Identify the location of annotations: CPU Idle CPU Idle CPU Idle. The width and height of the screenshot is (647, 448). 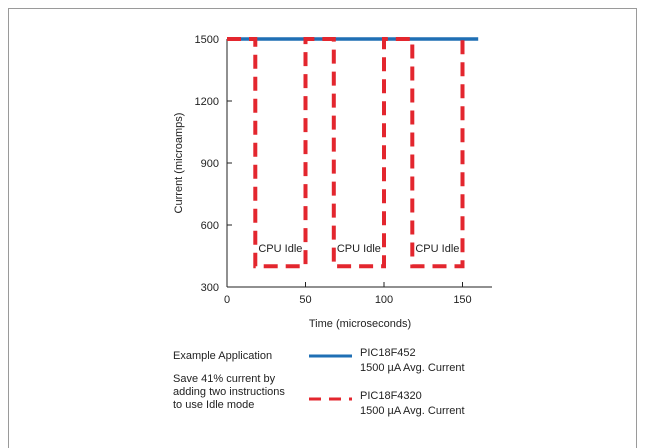
(358, 249).